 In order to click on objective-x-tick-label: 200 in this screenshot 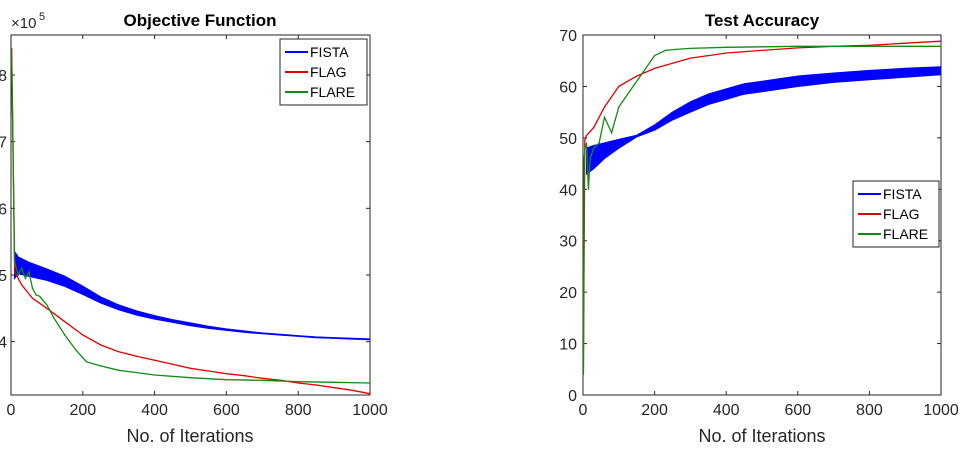, I will do `click(82, 410)`.